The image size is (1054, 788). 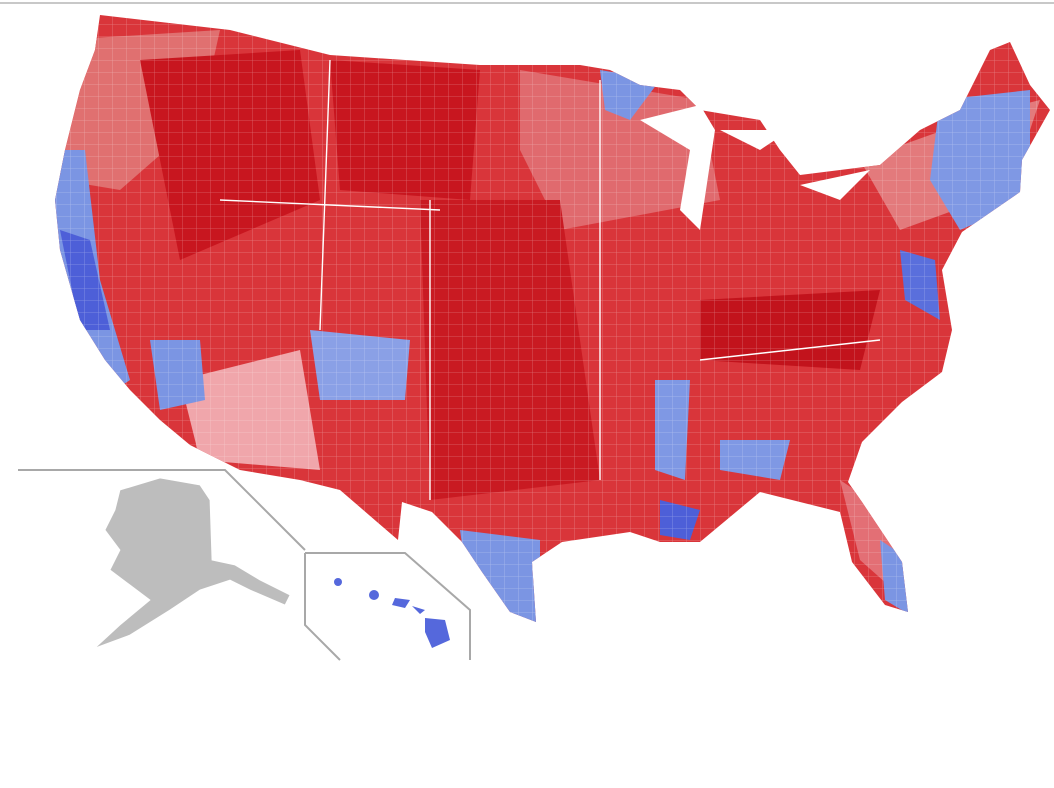 What do you see at coordinates (392, 613) in the screenshot?
I see `hawaii` at bounding box center [392, 613].